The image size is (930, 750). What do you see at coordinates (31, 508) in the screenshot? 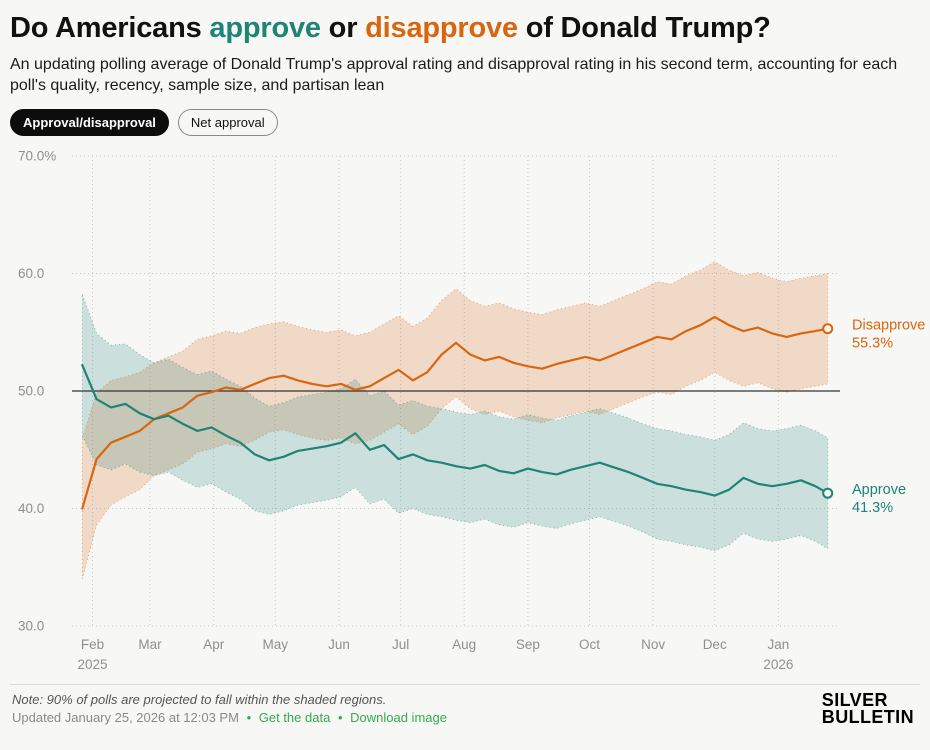
I see `y-tick-label: 40.0` at bounding box center [31, 508].